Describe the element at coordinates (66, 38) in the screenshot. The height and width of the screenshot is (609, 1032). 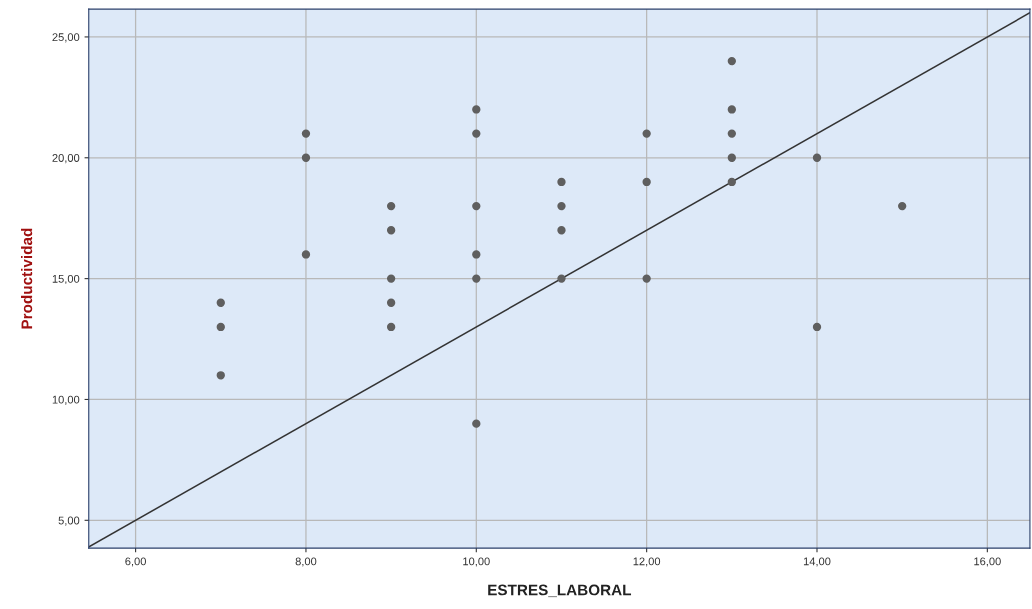
I see `y-tick-label: 25,00` at that location.